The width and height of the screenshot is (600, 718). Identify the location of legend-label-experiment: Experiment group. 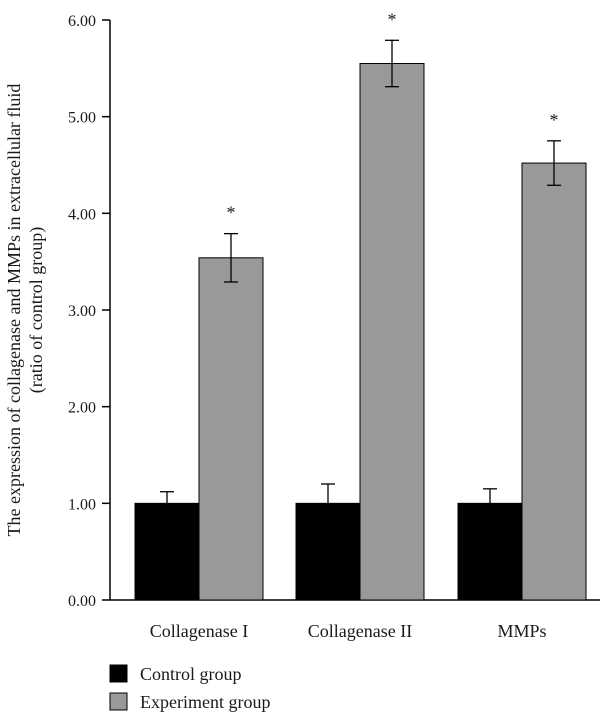
(205, 702).